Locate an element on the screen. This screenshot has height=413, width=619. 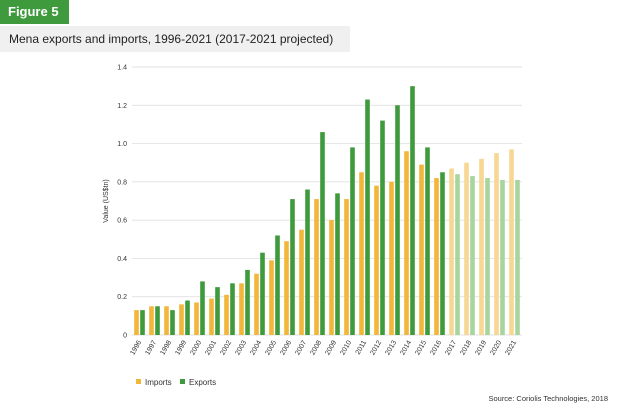
x-tick-label: 2004 is located at coordinates (256, 347).